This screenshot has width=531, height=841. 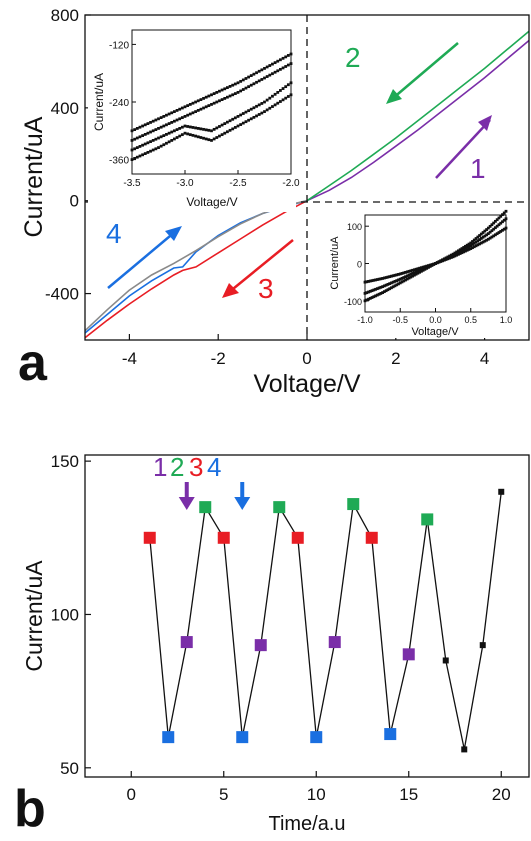 I want to click on panel-b-ytick-label: 150, so click(x=65, y=461).